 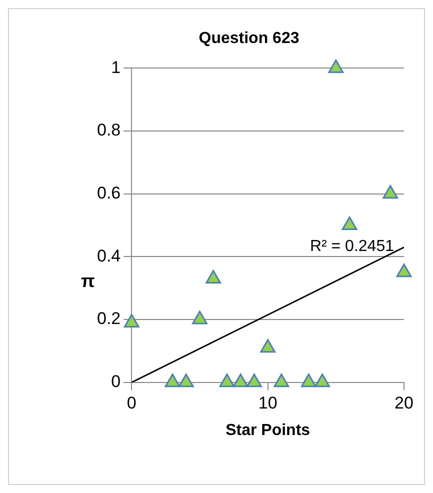 What do you see at coordinates (108, 318) in the screenshot?
I see `y-tick-label: 0.2` at bounding box center [108, 318].